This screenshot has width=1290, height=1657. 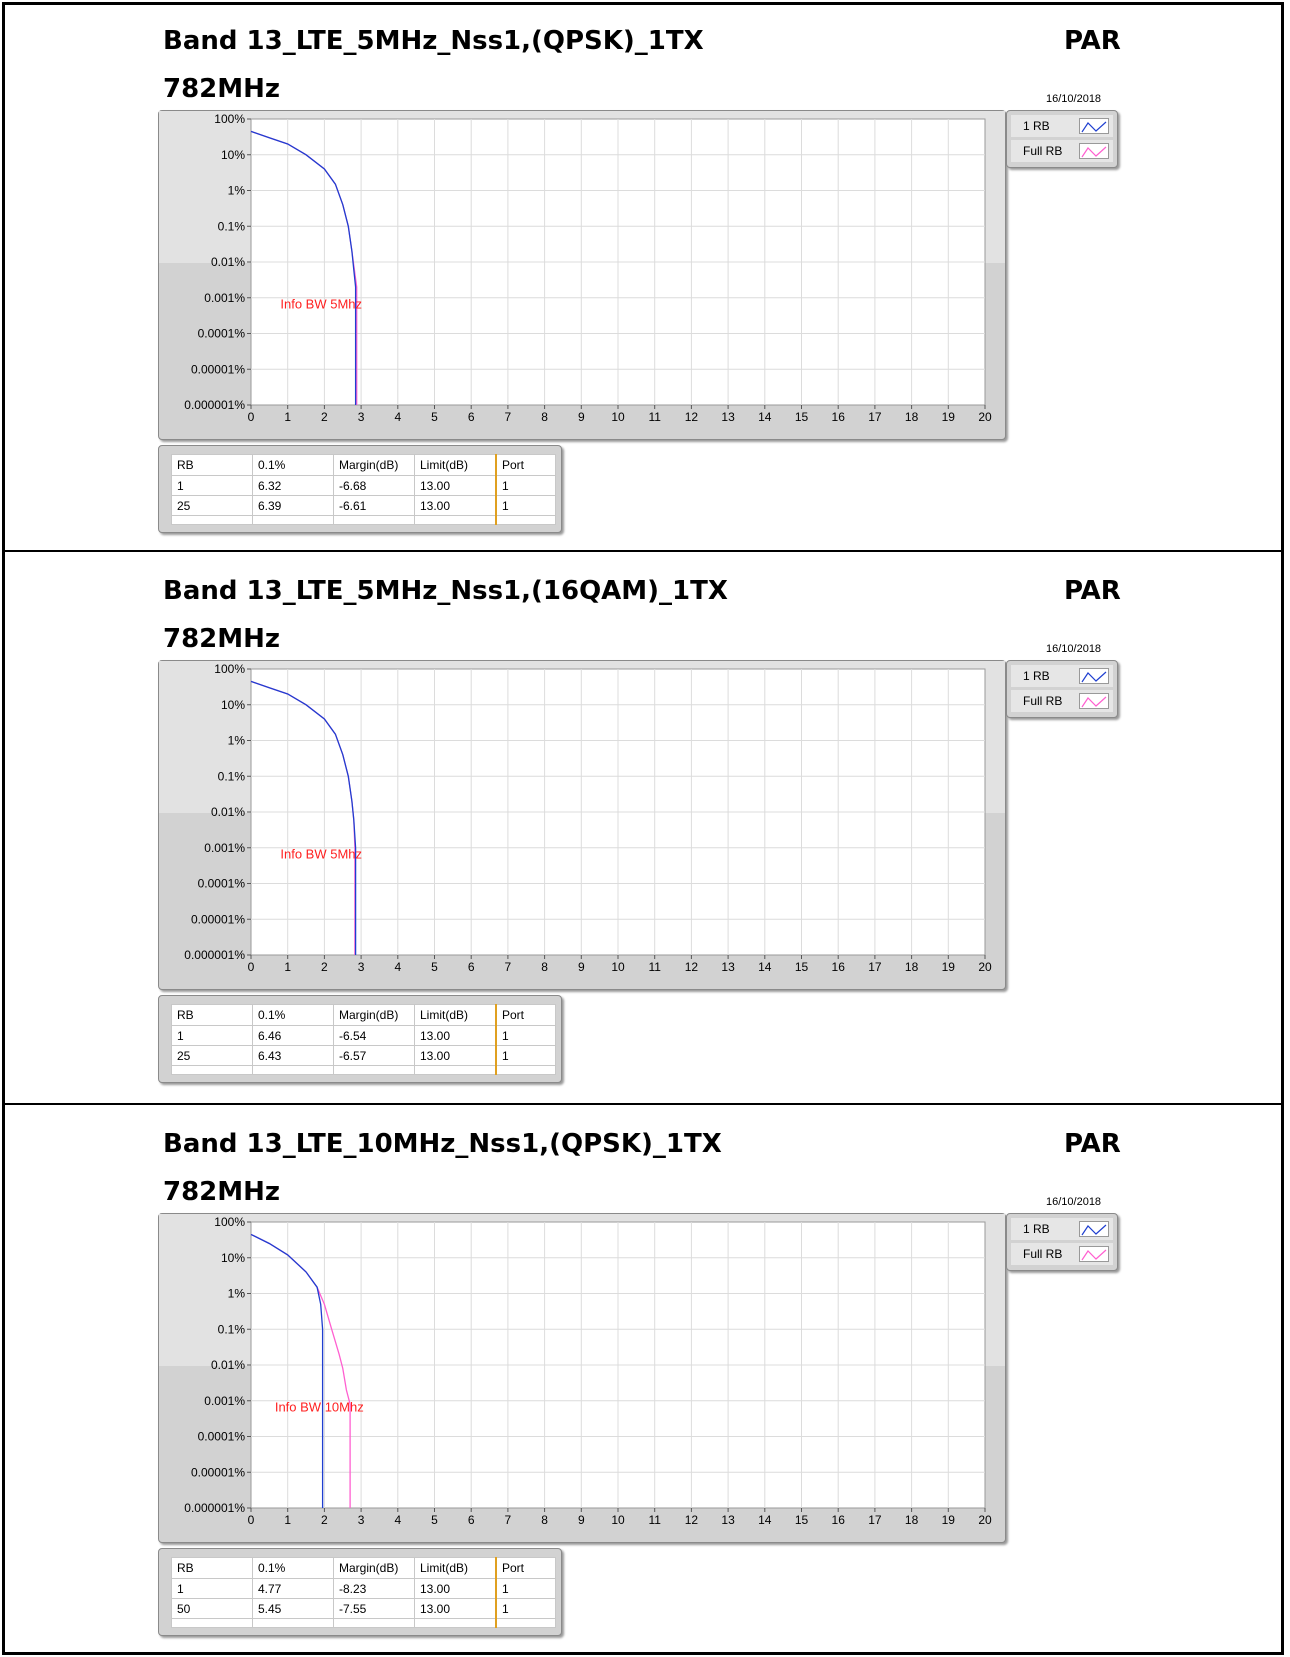 What do you see at coordinates (229, 1222) in the screenshot?
I see `y-tick-label: 100%` at bounding box center [229, 1222].